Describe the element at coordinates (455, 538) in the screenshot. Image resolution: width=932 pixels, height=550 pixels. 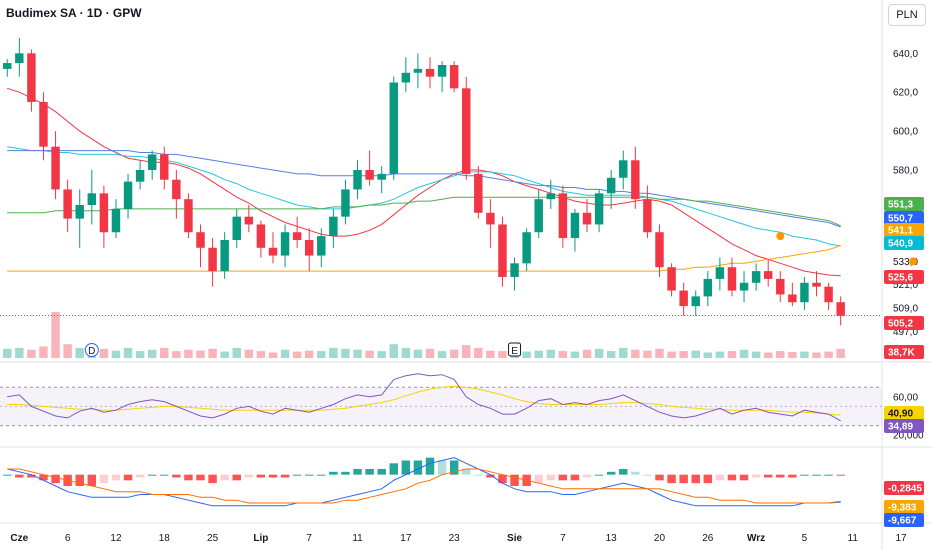
I see `time-axis-label: 23` at that location.